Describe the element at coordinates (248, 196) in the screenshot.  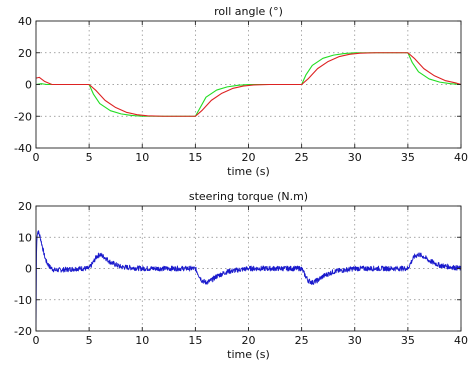
I see `chart-title: steering torque (N.m)` at that location.